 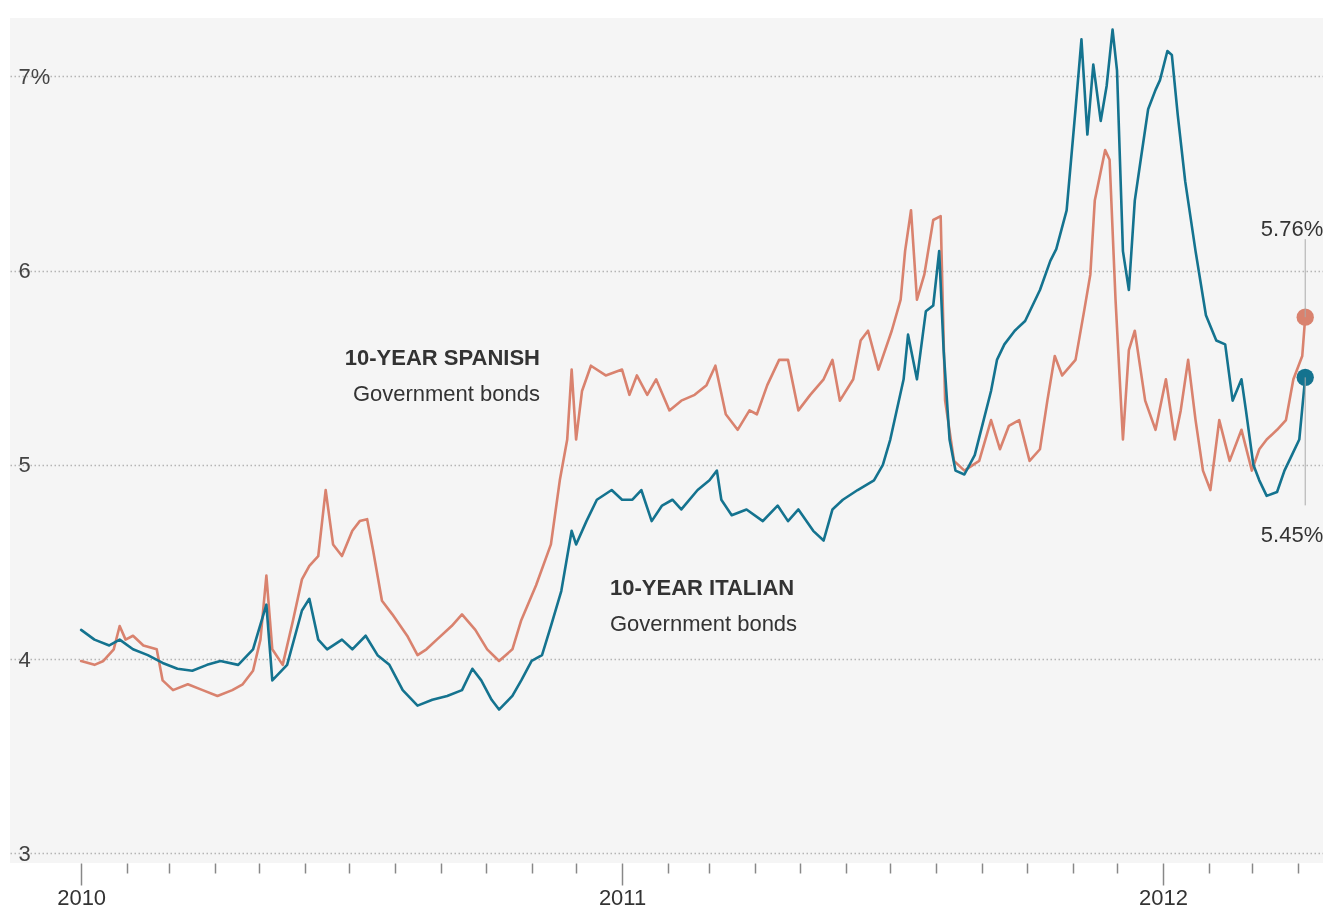 What do you see at coordinates (34, 76) in the screenshot?
I see `y-tick-label: 7%` at bounding box center [34, 76].